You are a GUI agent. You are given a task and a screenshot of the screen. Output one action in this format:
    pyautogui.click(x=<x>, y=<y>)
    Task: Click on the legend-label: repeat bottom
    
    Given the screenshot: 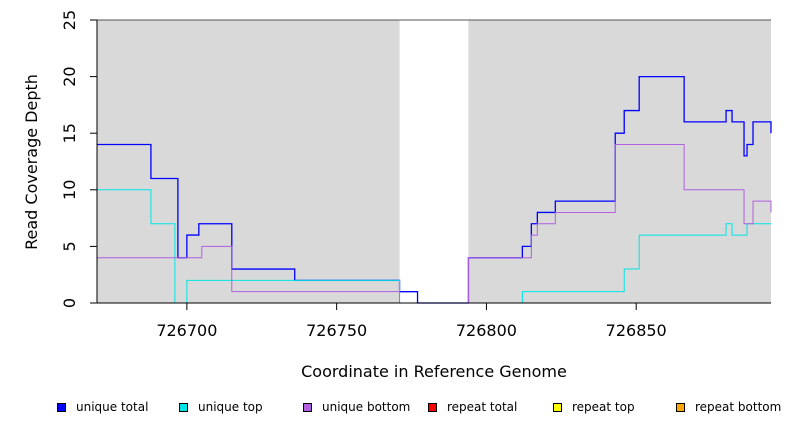 What is the action you would take?
    pyautogui.click(x=738, y=407)
    